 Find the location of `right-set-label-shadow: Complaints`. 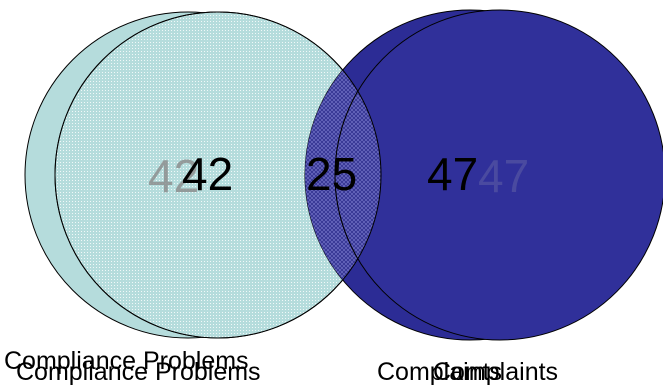

right-set-label-shadow: Complaints is located at coordinates (439, 371).